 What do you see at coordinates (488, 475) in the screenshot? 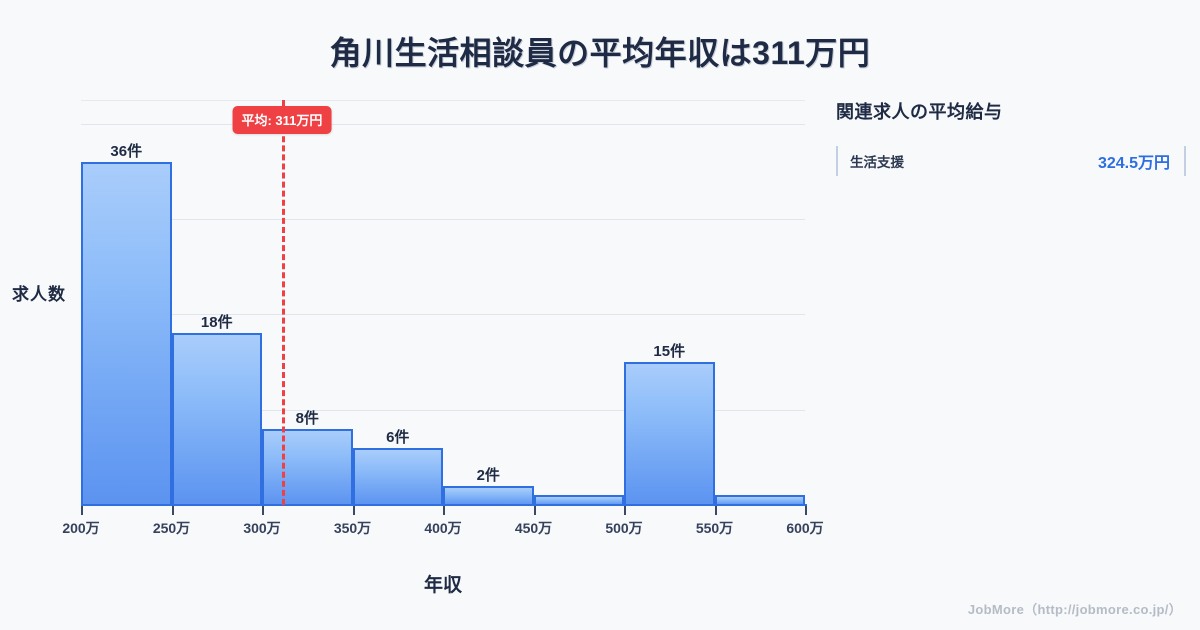
I see `bar-value-label: 2件` at bounding box center [488, 475].